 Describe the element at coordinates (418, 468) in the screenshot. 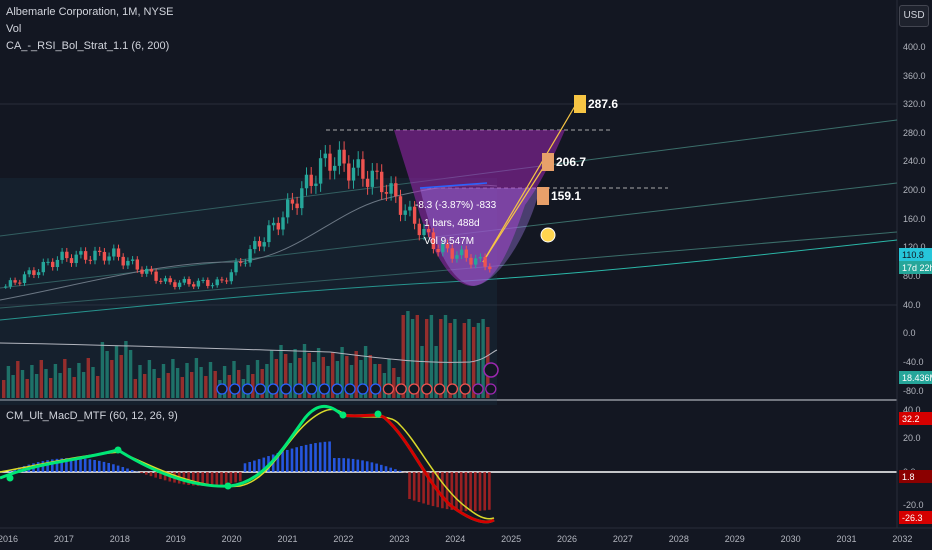

I see `macd-line-bear` at that location.